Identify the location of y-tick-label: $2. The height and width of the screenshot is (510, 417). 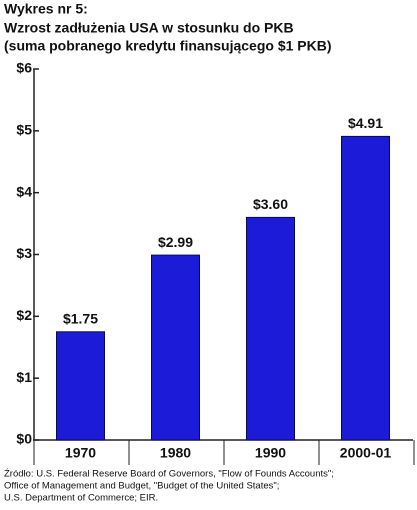
(24, 315).